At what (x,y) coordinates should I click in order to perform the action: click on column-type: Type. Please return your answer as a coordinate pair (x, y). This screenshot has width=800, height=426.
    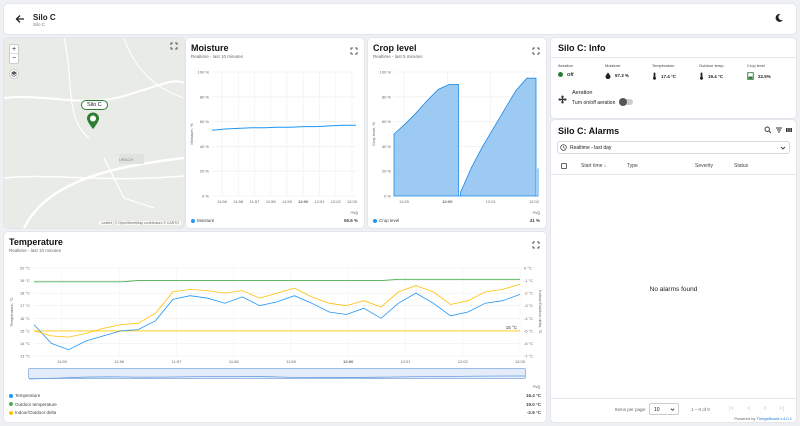
    Looking at the image, I should click on (632, 166).